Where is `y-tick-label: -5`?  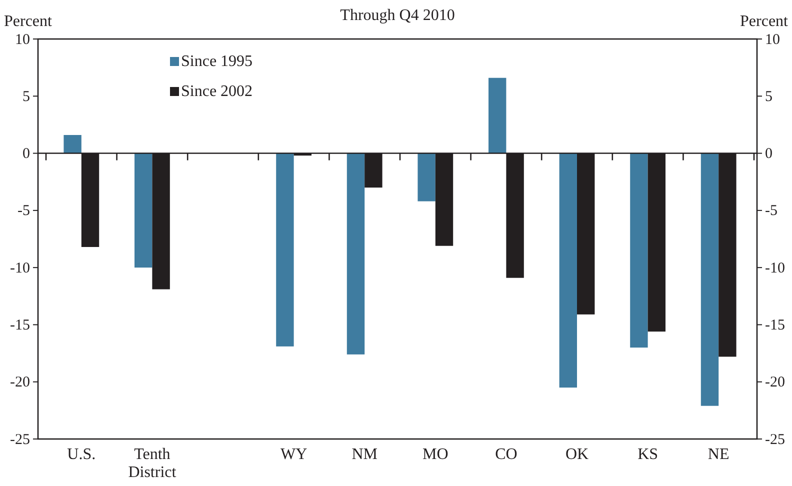
y-tick-label: -5 is located at coordinates (24, 211).